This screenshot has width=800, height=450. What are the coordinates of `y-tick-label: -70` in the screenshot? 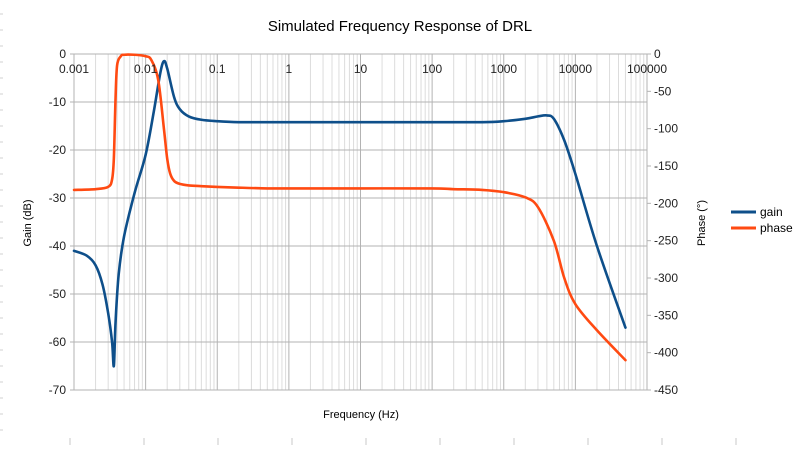 It's located at (58, 390).